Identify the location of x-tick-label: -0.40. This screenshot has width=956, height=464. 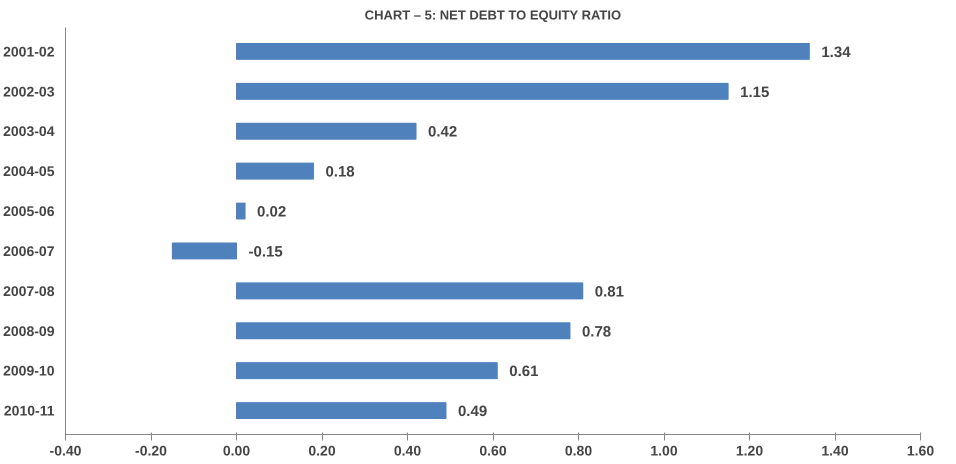
(66, 450).